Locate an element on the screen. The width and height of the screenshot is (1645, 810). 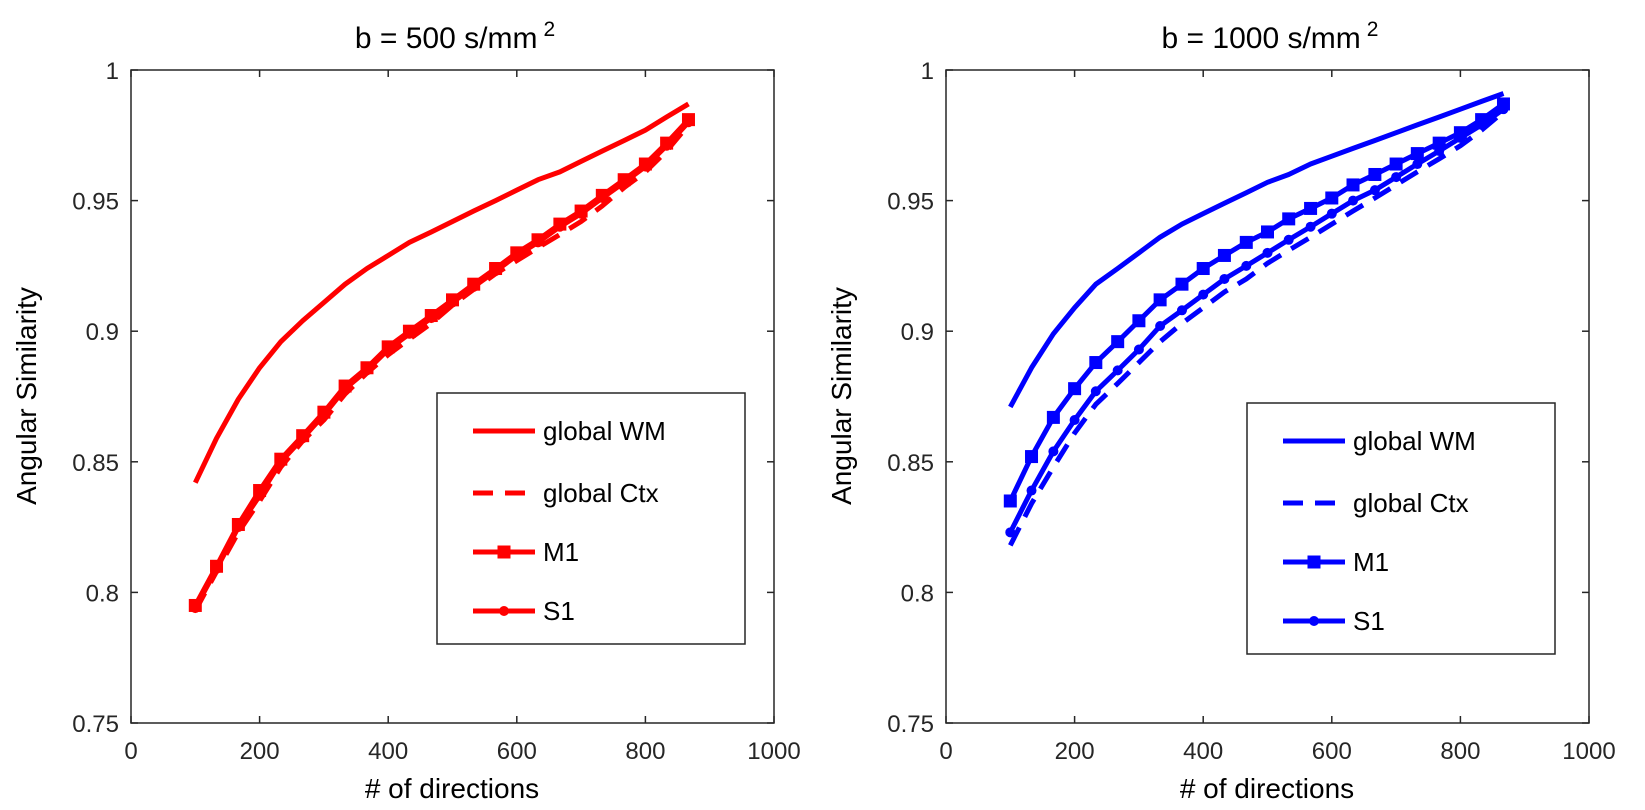
y-tick-label: 1 is located at coordinates (927, 71).